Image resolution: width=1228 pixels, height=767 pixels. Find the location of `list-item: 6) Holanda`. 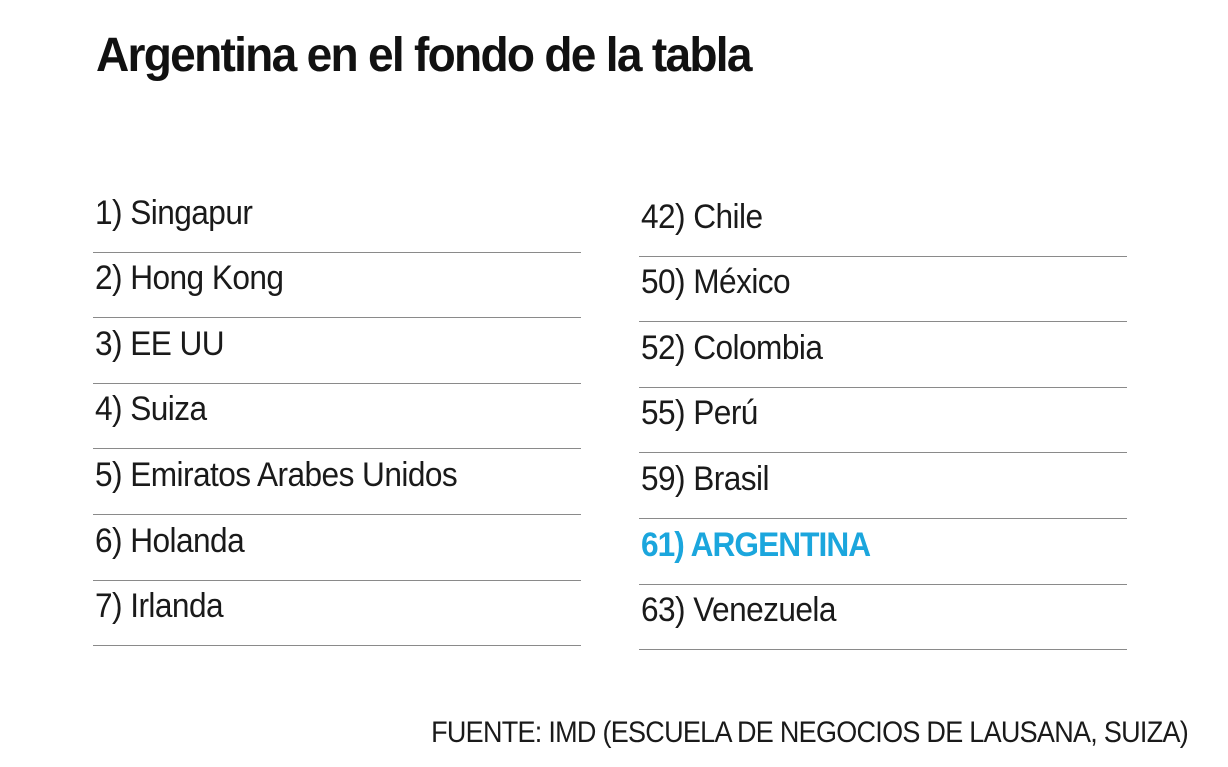

list-item: 6) Holanda is located at coordinates (337, 548).